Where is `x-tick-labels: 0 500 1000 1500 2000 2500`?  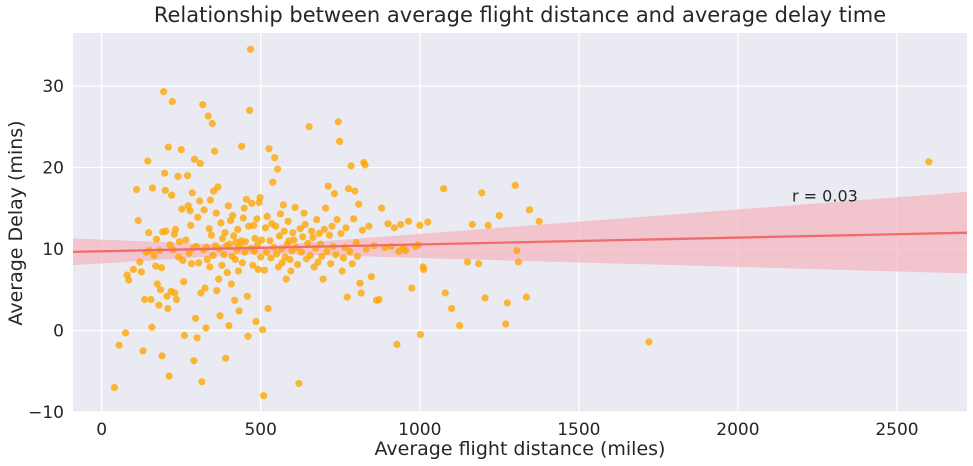
x-tick-labels: 0 500 1000 1500 2000 2500 is located at coordinates (507, 430).